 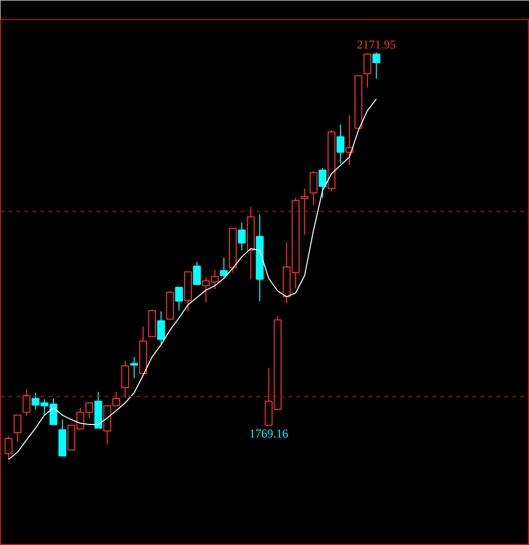 I want to click on annotation: 2171.95, so click(x=376, y=45).